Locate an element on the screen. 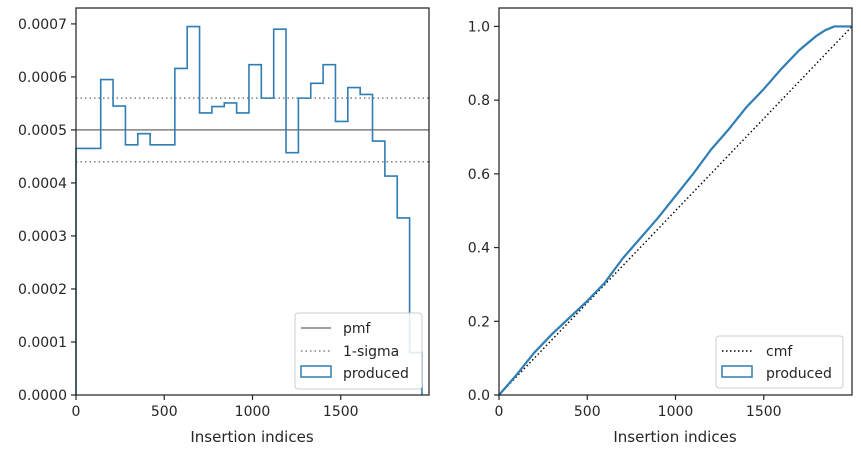 The image size is (861, 453). legend-produced-label-right: produced is located at coordinates (799, 374).